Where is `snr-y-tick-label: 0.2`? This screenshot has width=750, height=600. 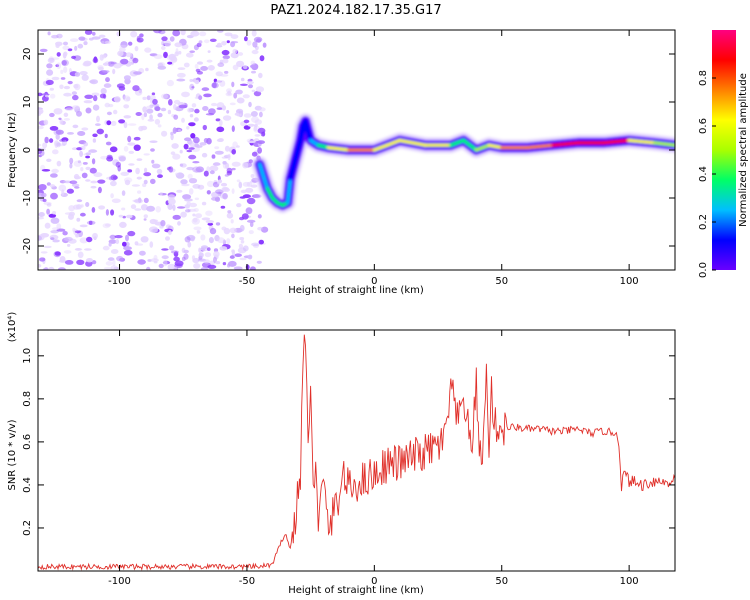 snr-y-tick-label: 0.2 is located at coordinates (27, 528).